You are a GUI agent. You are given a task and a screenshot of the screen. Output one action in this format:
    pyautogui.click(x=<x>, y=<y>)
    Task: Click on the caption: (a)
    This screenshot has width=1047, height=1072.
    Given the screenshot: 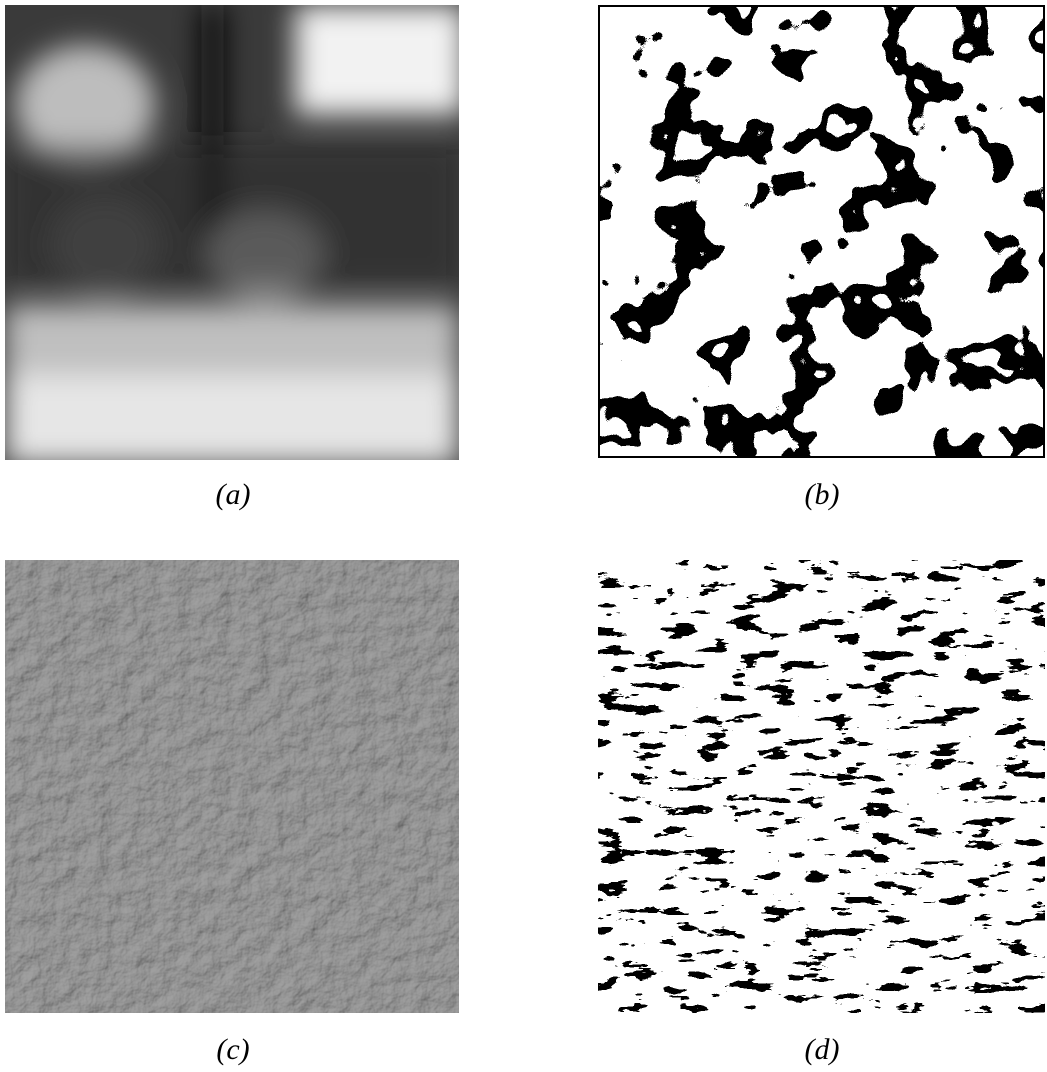 What is the action you would take?
    pyautogui.click(x=233, y=494)
    